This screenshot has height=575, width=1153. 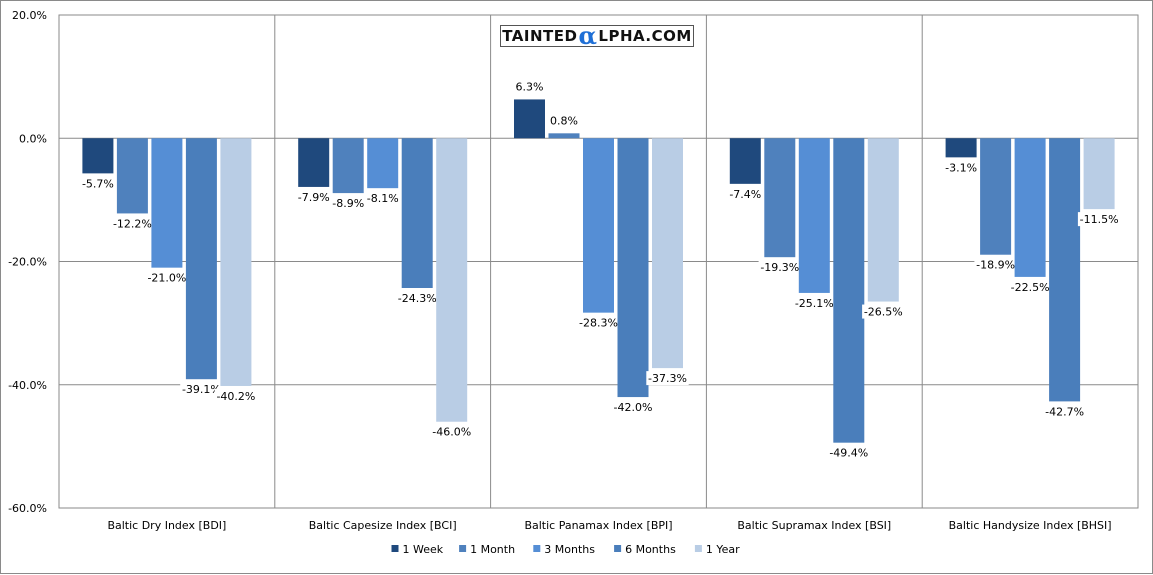 I want to click on data-label: -21.0%, so click(x=166, y=278).